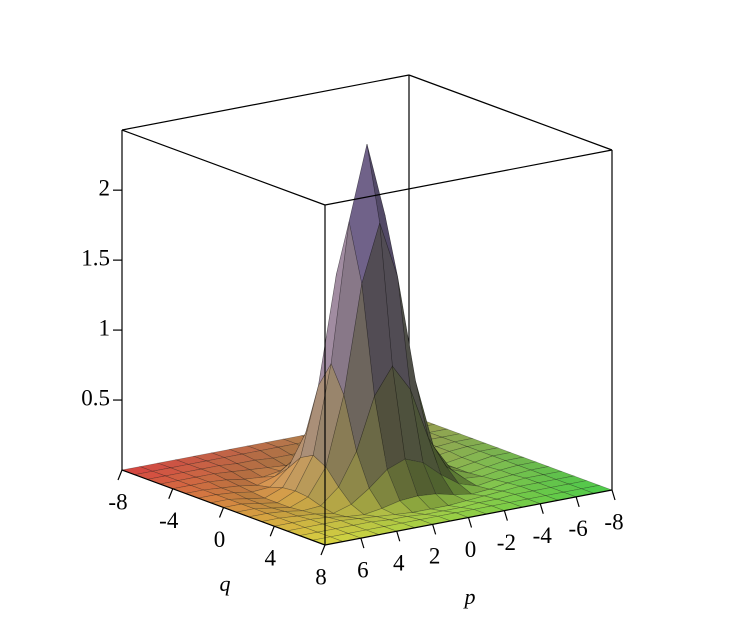 Image resolution: width=736 pixels, height=623 pixels. I want to click on x-tick-label: 4, so click(399, 563).